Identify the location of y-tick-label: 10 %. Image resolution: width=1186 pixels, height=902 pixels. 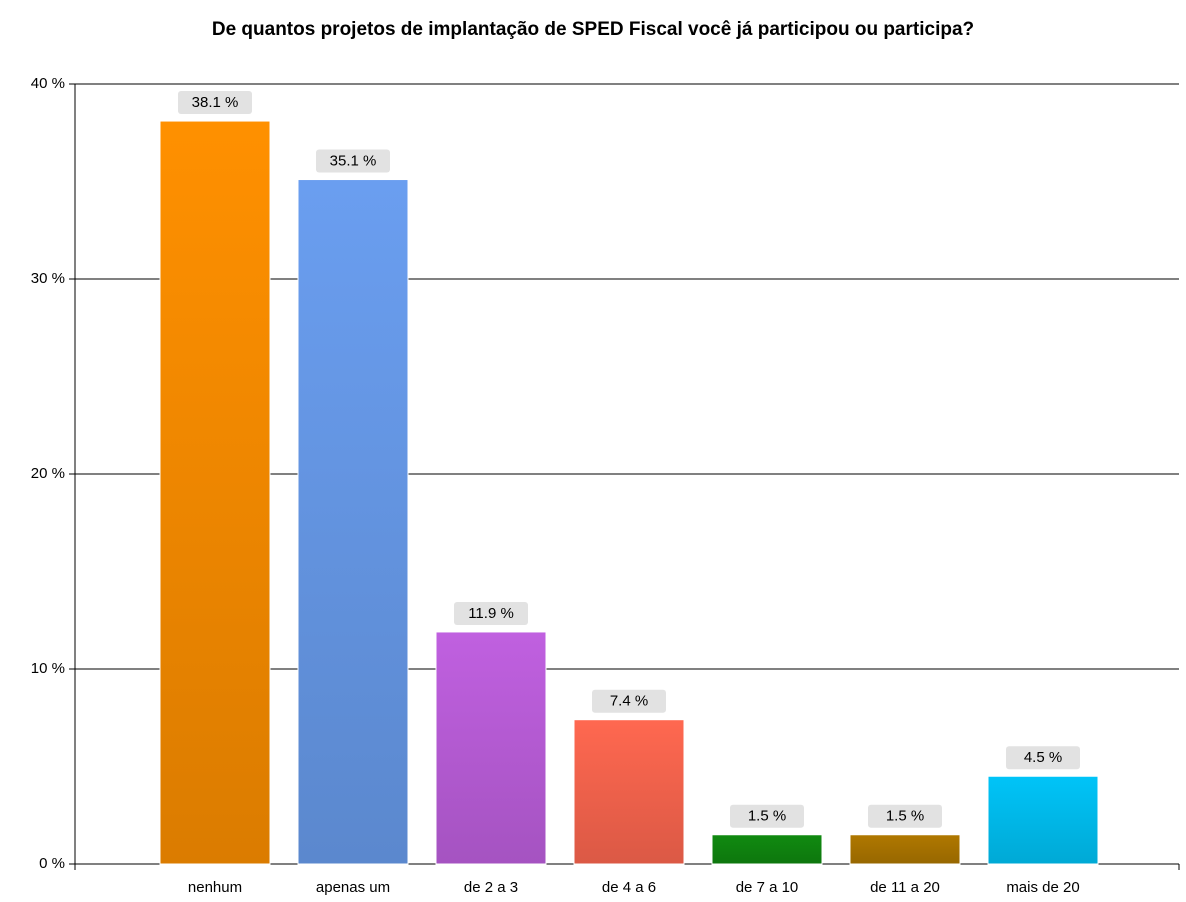
(48, 668).